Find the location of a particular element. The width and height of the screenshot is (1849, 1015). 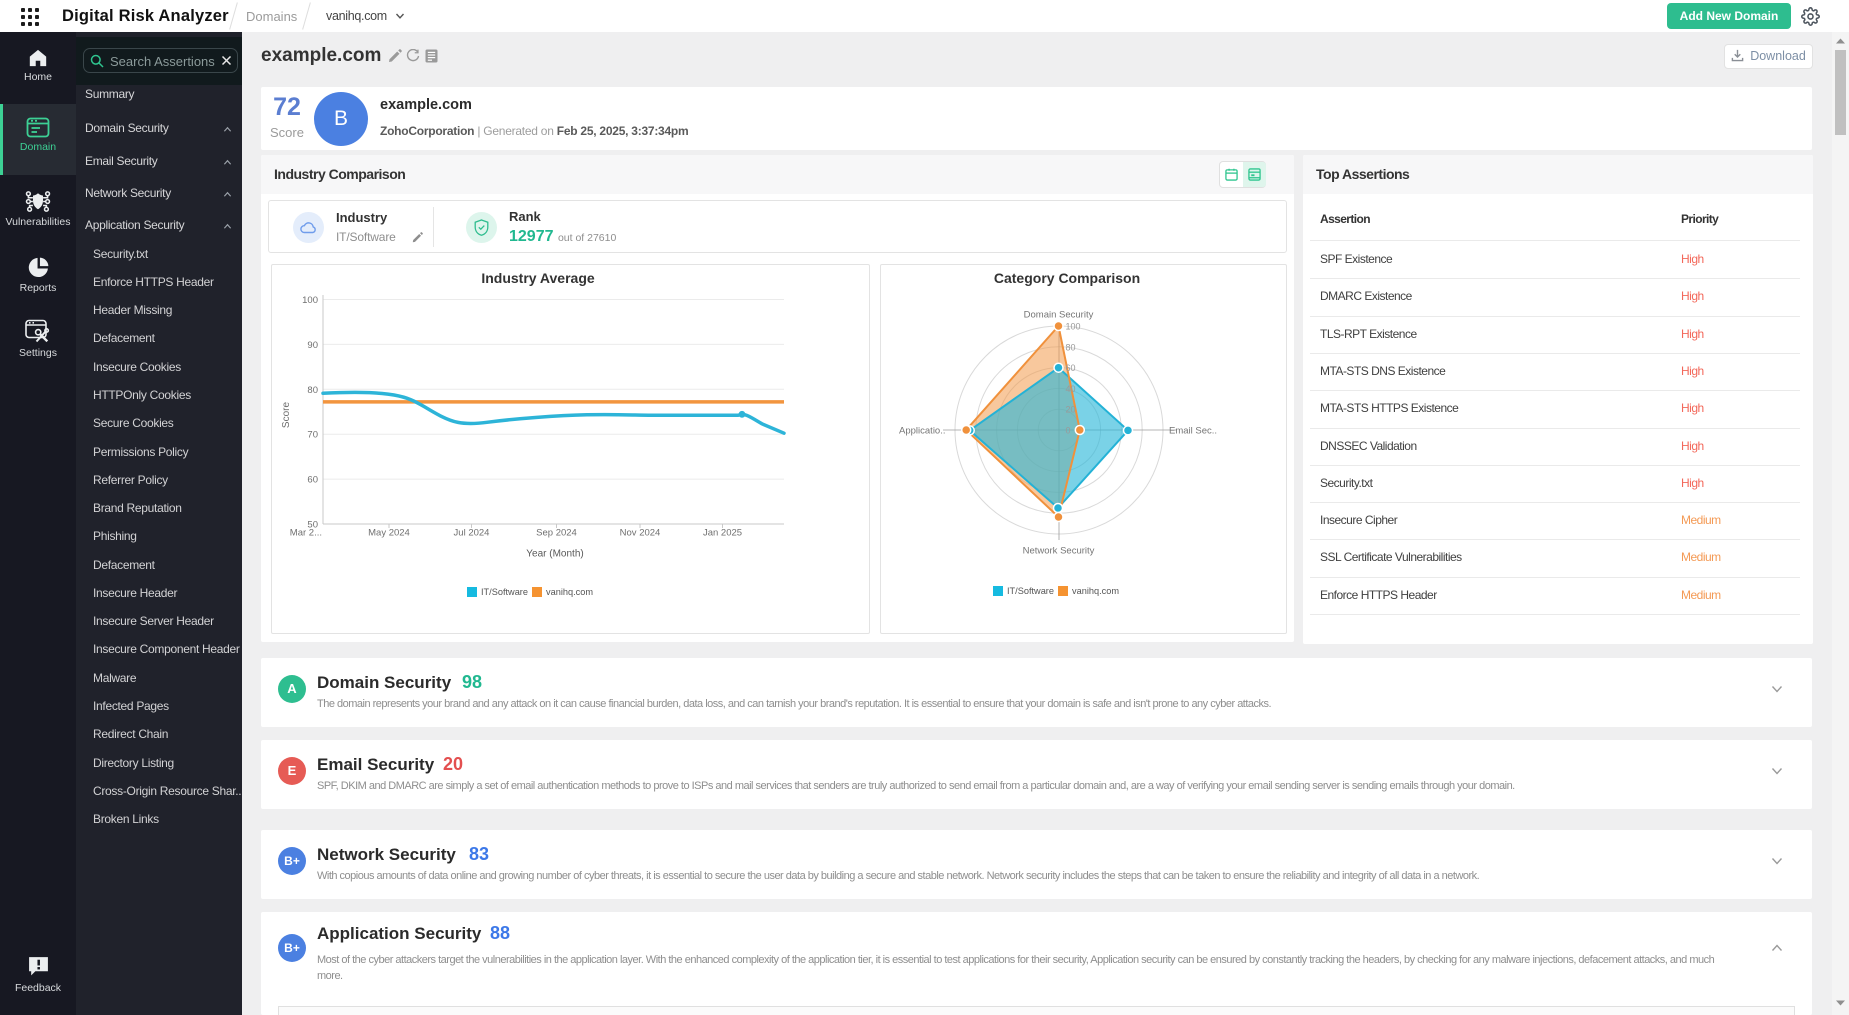

svg-text: Jul 2024 is located at coordinates (472, 533).